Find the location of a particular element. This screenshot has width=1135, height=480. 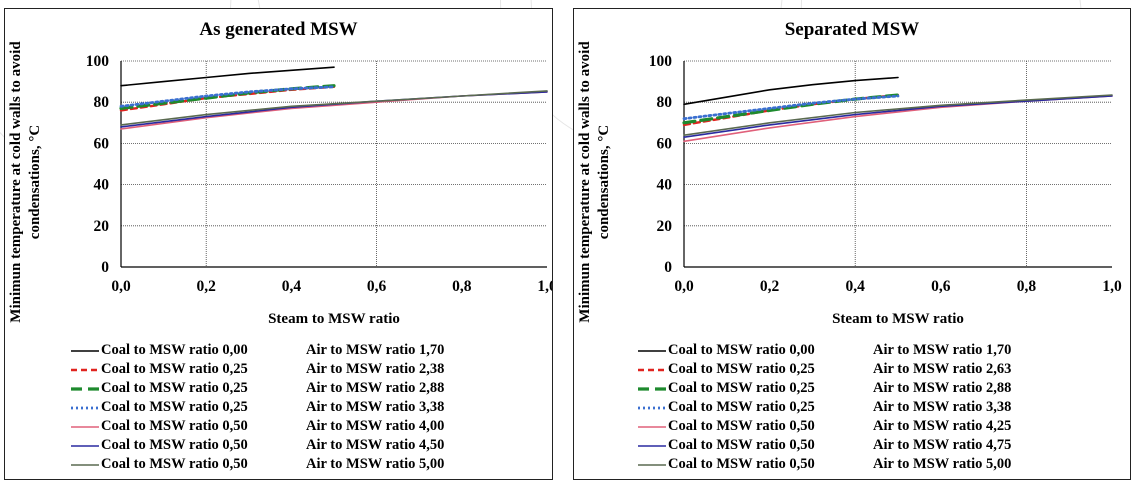

legend-air-ratio: Air to MSW ratio 2,63 is located at coordinates (942, 369).